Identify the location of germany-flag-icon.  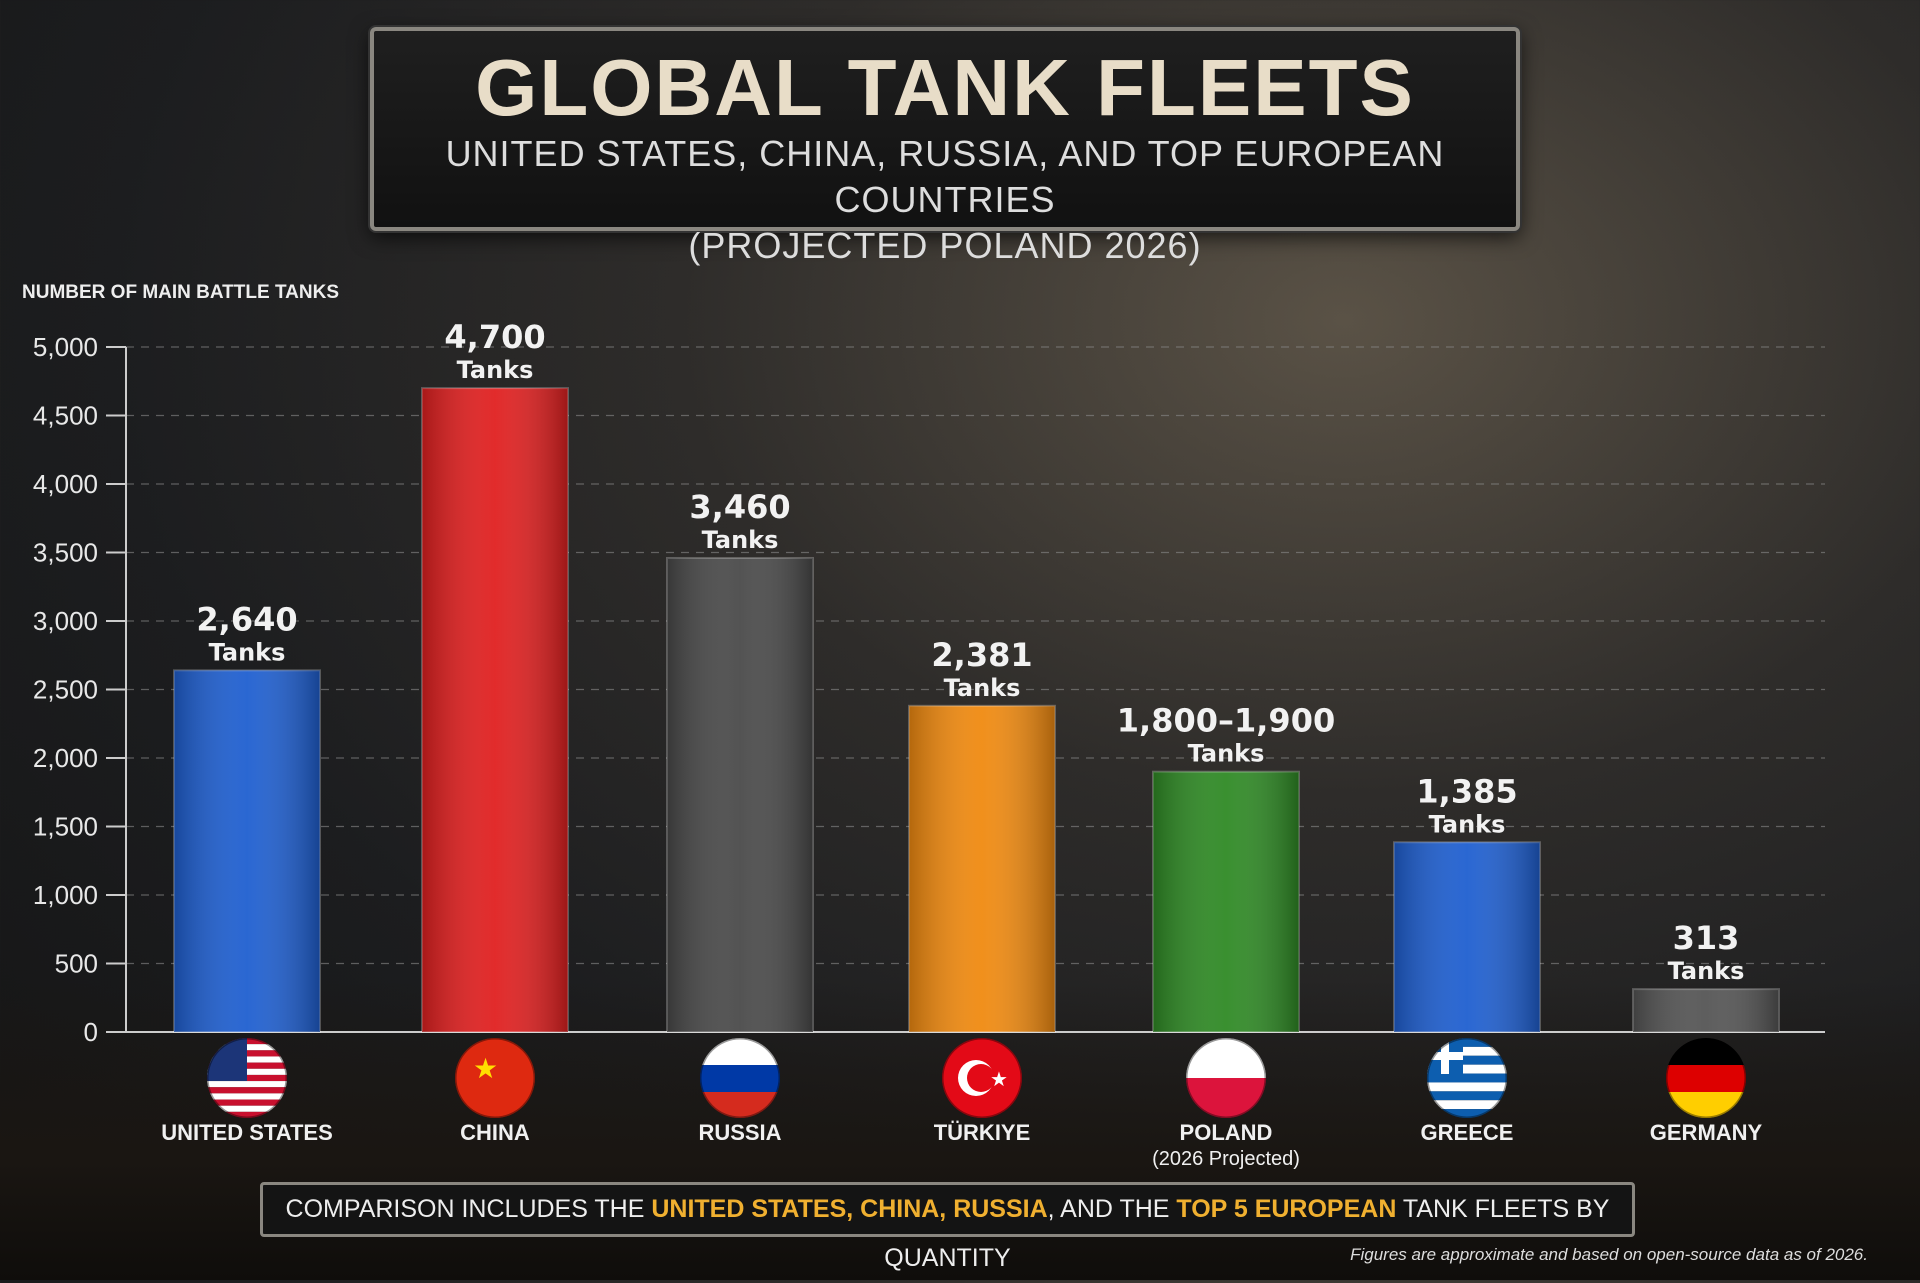
(1706, 1078).